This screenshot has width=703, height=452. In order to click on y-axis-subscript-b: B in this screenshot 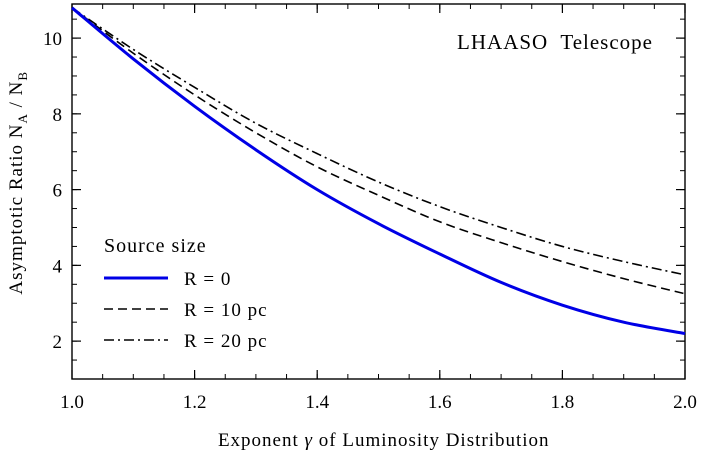, I will do `click(22, 76)`.